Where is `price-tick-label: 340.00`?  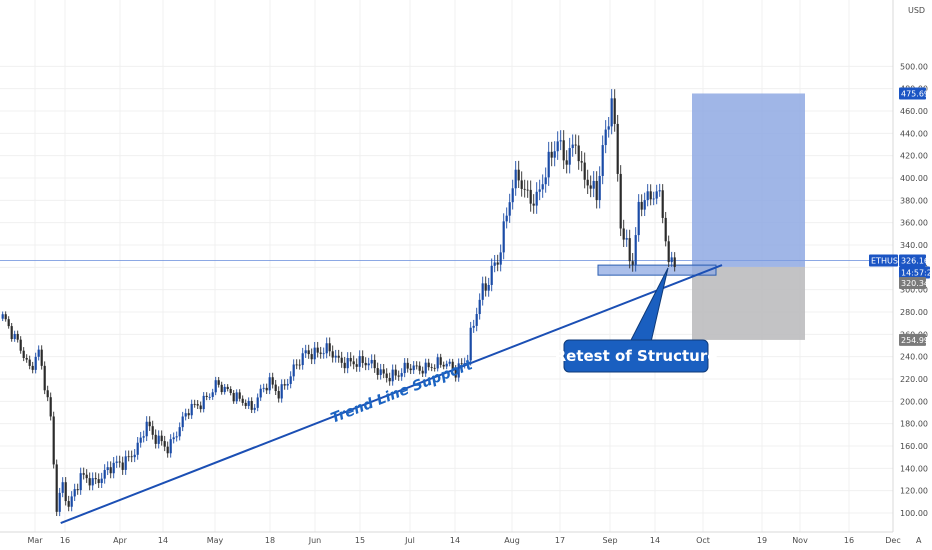 price-tick-label: 340.00 is located at coordinates (914, 245).